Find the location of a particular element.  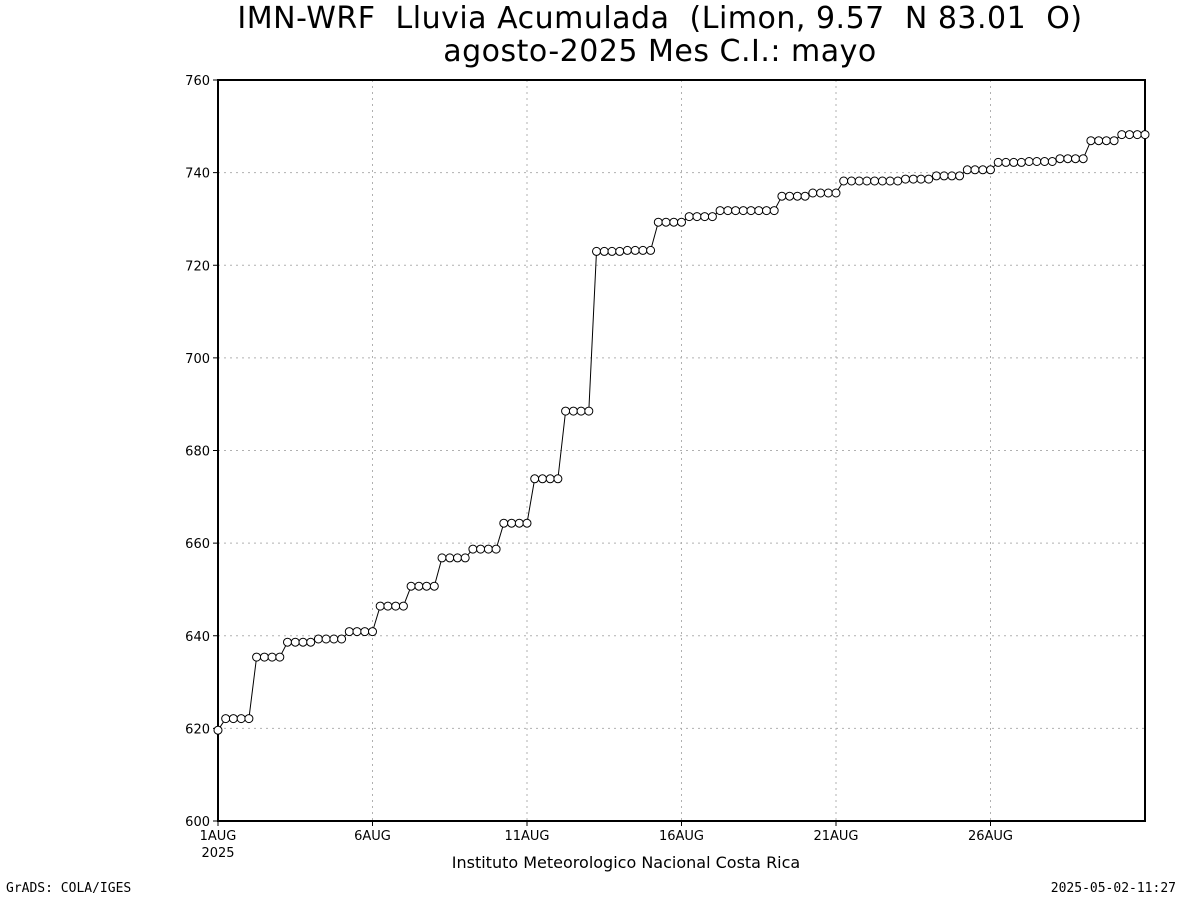

y-tick-label: 720 is located at coordinates (197, 266).